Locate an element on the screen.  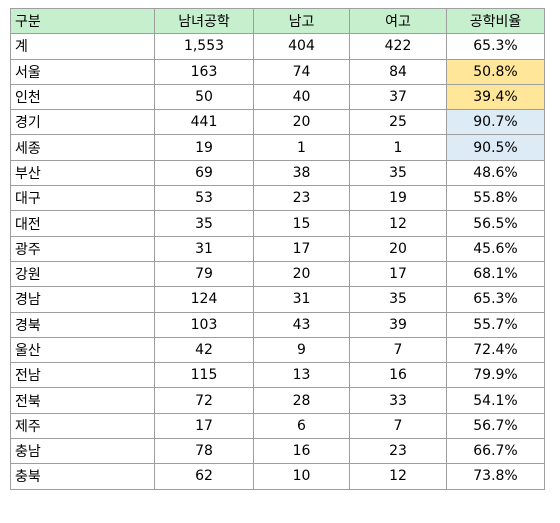
cell-coed: 72 is located at coordinates (204, 400).